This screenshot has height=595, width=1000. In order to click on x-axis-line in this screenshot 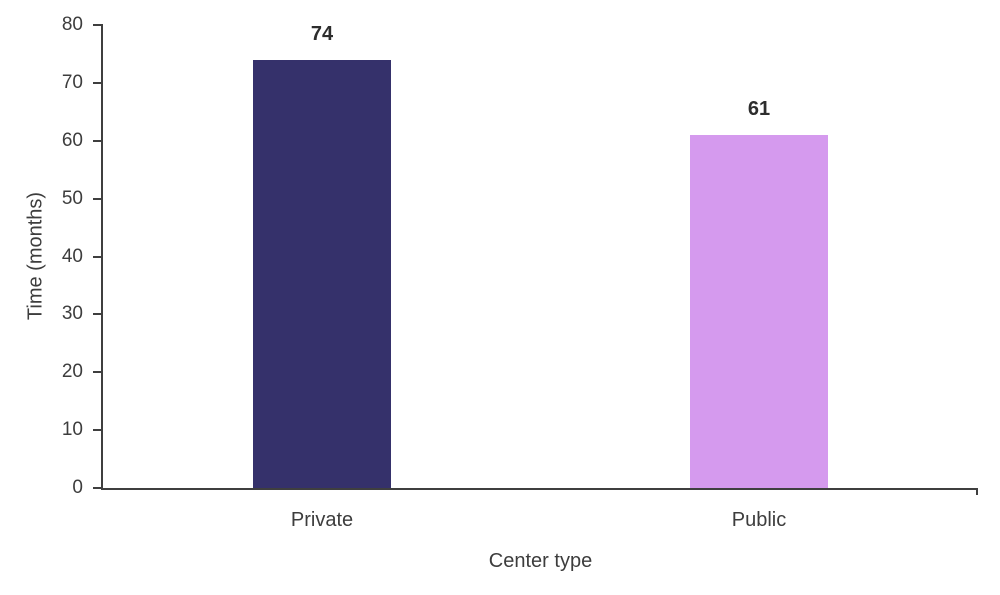, I will do `click(539, 489)`.